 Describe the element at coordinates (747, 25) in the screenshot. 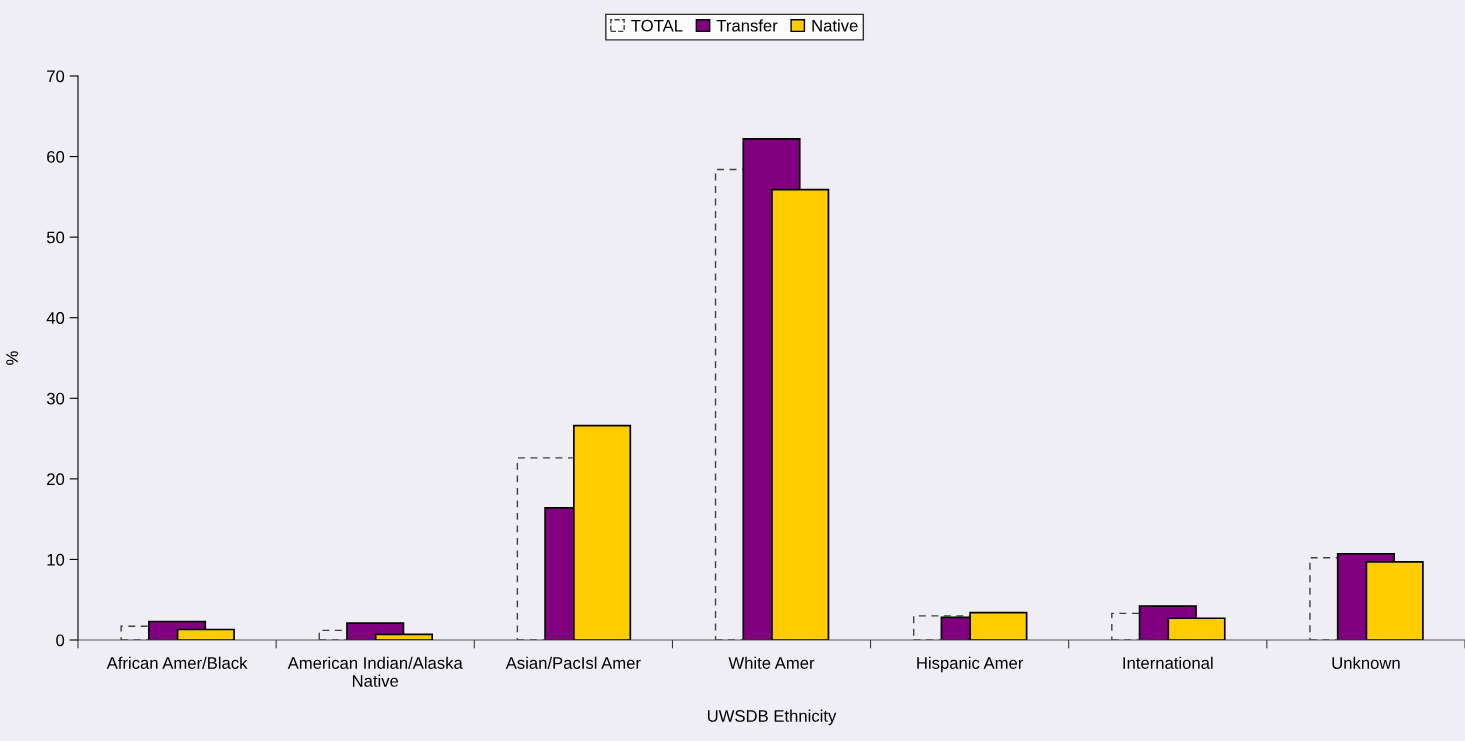

I see `legend-label: Transfer` at that location.